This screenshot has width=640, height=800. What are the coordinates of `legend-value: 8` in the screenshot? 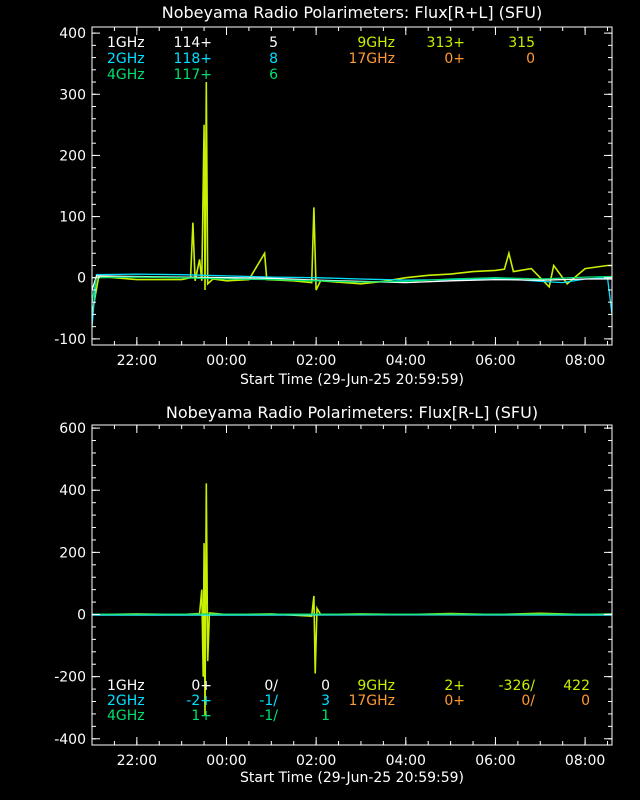 It's located at (273, 59).